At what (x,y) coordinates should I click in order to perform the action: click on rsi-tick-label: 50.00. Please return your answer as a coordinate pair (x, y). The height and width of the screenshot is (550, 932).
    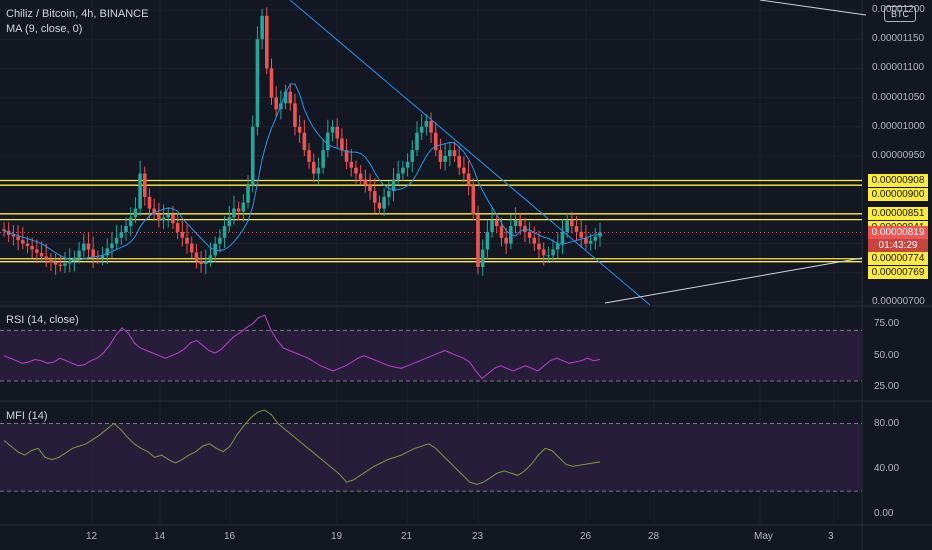
    Looking at the image, I should click on (887, 355).